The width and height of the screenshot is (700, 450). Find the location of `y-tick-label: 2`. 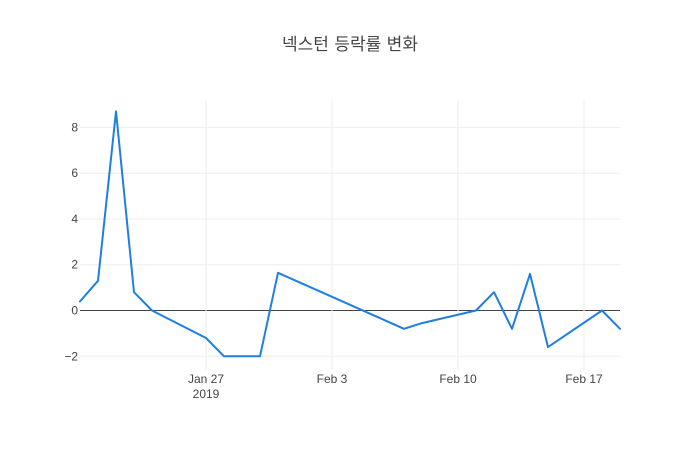

y-tick-label: 2 is located at coordinates (74, 265).